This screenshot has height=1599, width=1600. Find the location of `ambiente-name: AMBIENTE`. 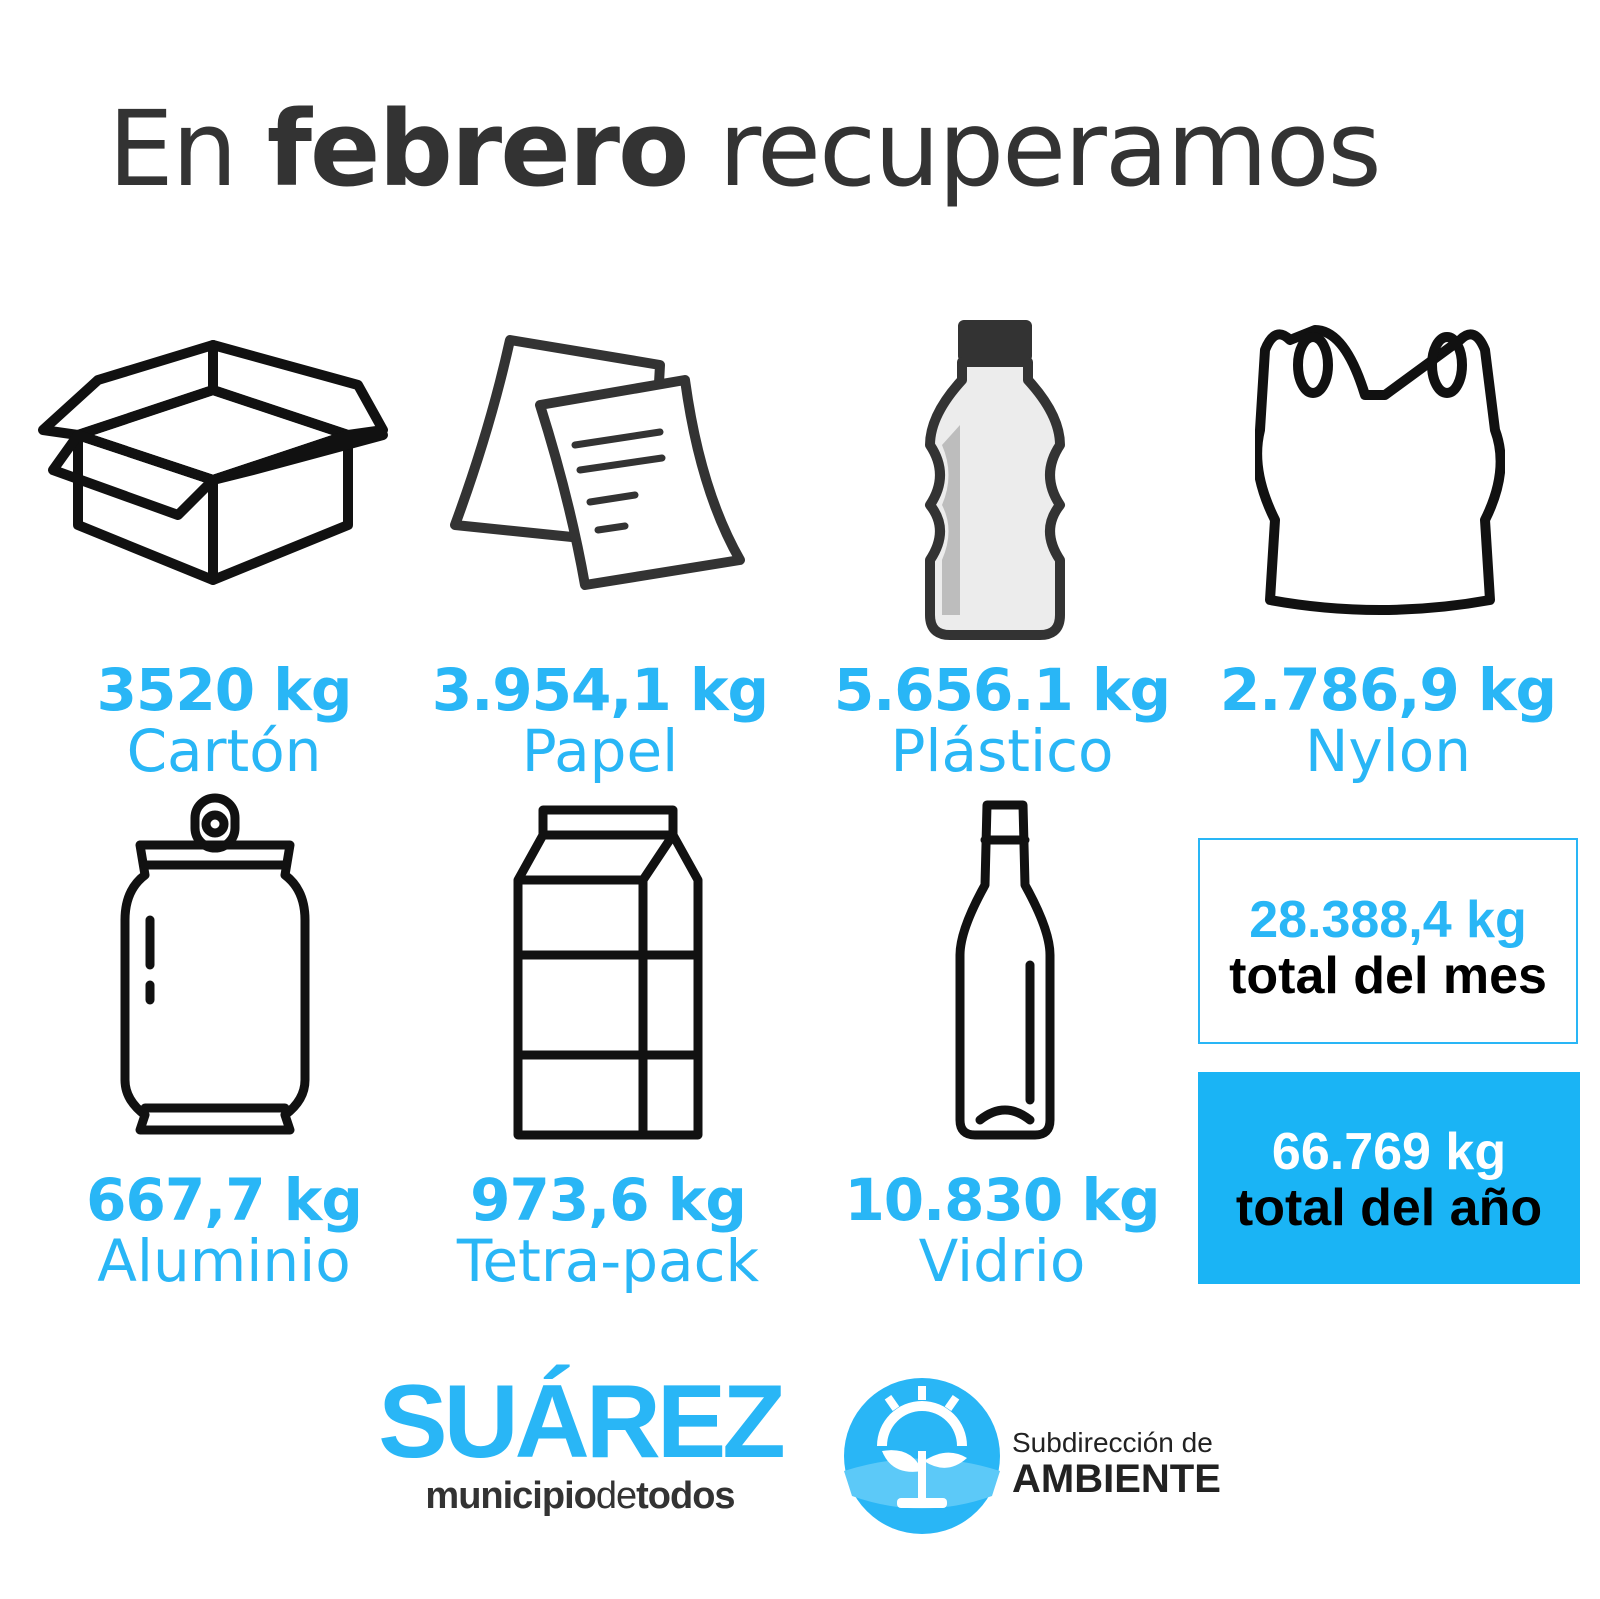

ambiente-name: AMBIENTE is located at coordinates (1116, 1479).